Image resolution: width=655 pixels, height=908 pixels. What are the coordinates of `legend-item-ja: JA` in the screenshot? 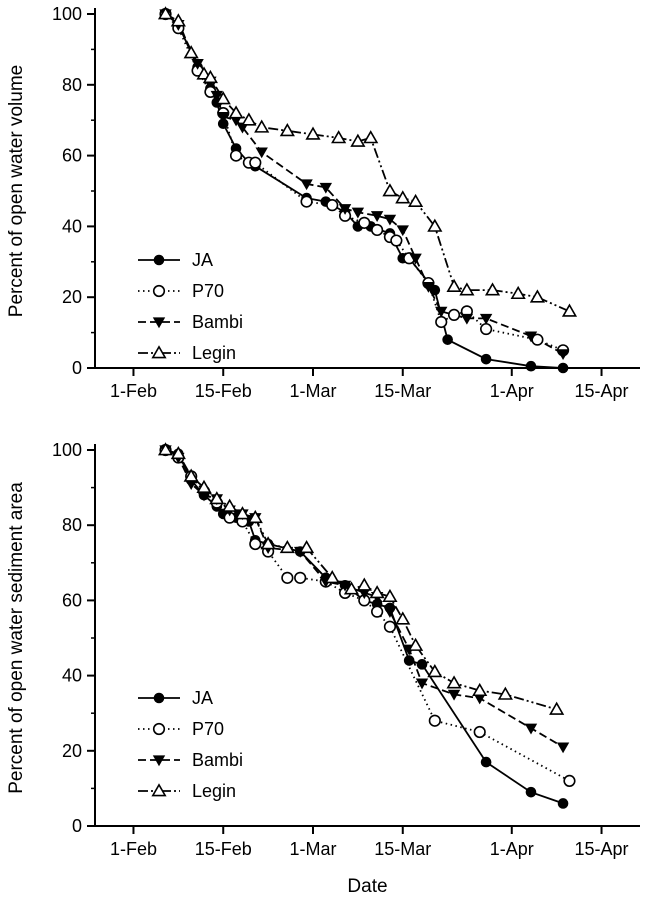 It's located at (175, 260).